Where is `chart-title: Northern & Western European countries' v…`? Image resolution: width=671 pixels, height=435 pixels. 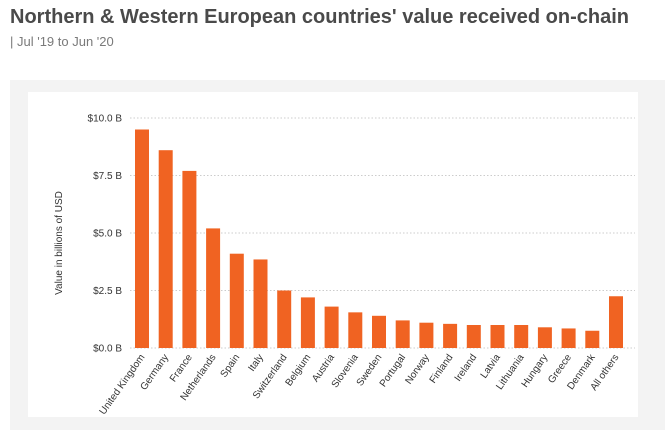 chart-title: Northern & Western European countries' v… is located at coordinates (319, 17).